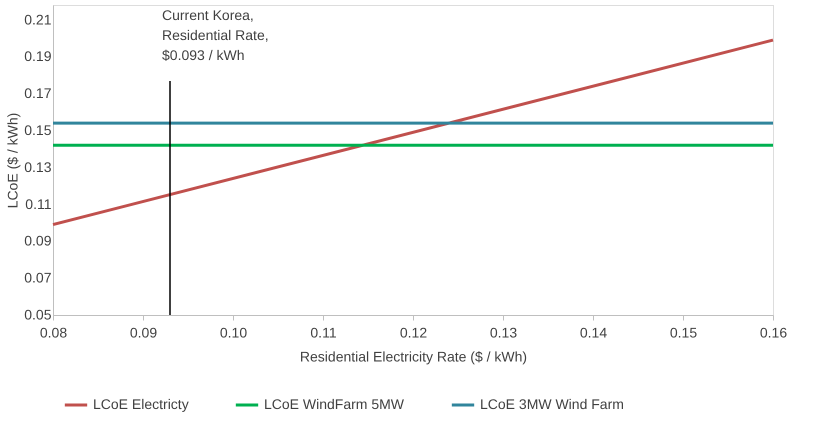 Image resolution: width=820 pixels, height=436 pixels. What do you see at coordinates (774, 332) in the screenshot?
I see `x-tick-label: 0.16` at bounding box center [774, 332].